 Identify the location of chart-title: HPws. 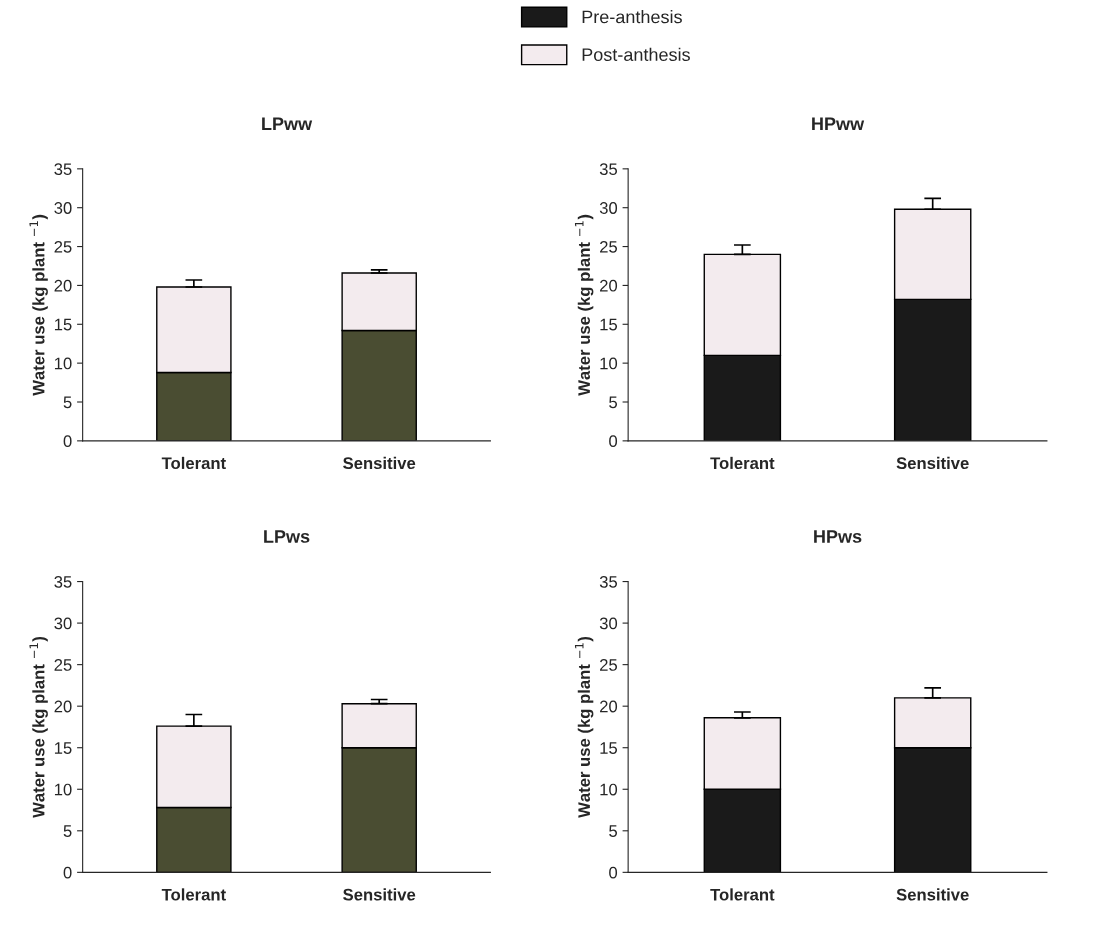
(838, 536).